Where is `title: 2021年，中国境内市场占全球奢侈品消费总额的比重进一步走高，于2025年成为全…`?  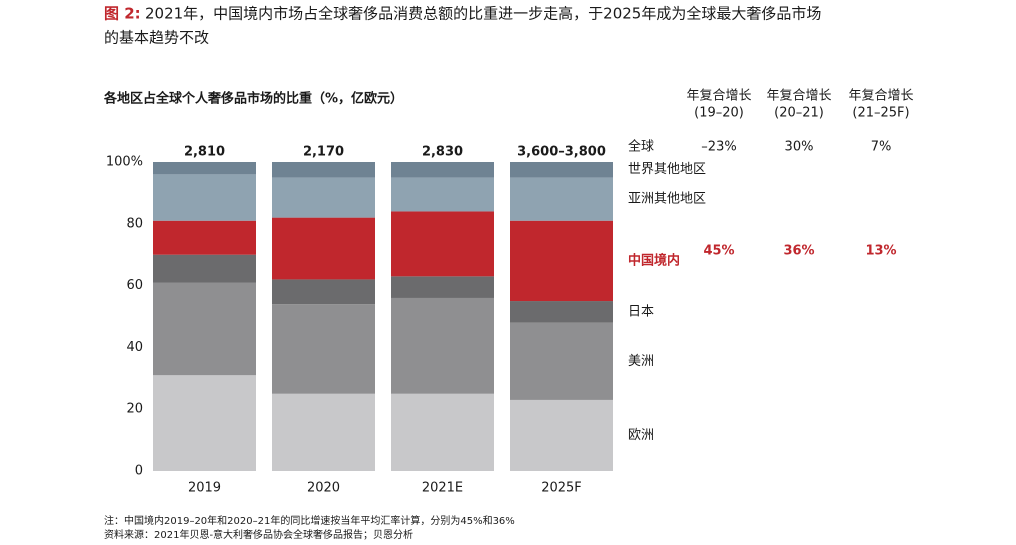 title: 2021年，中国境内市场占全球奢侈品消费总额的比重进一步走高，于2025年成为全… is located at coordinates (483, 14).